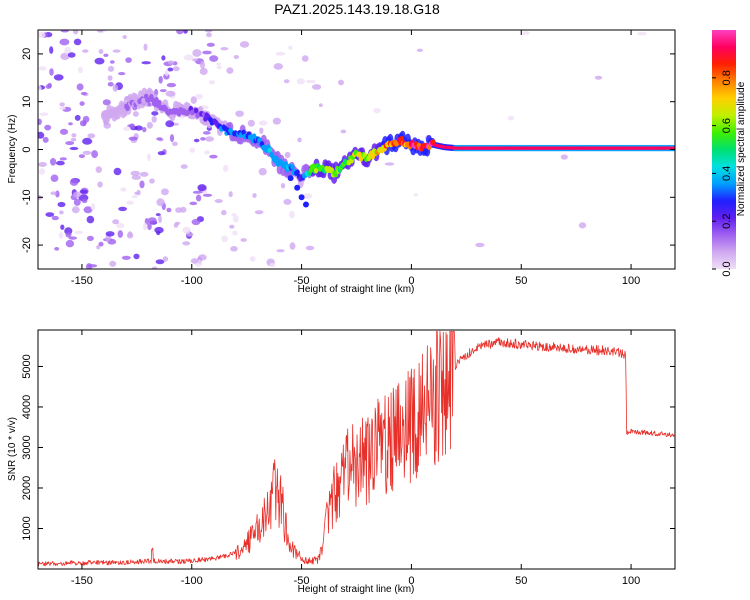  What do you see at coordinates (727, 268) in the screenshot?
I see `colorbar-tick-label: 0.0` at bounding box center [727, 268].